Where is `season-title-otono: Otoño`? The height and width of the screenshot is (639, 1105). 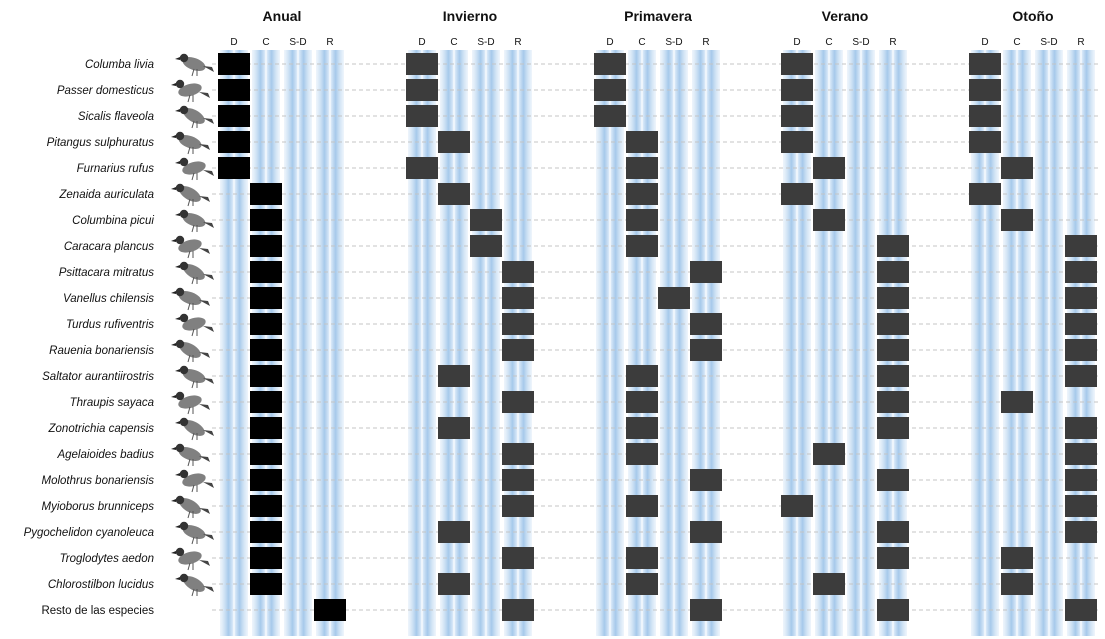
season-title-otono: Otoño is located at coordinates (1032, 16).